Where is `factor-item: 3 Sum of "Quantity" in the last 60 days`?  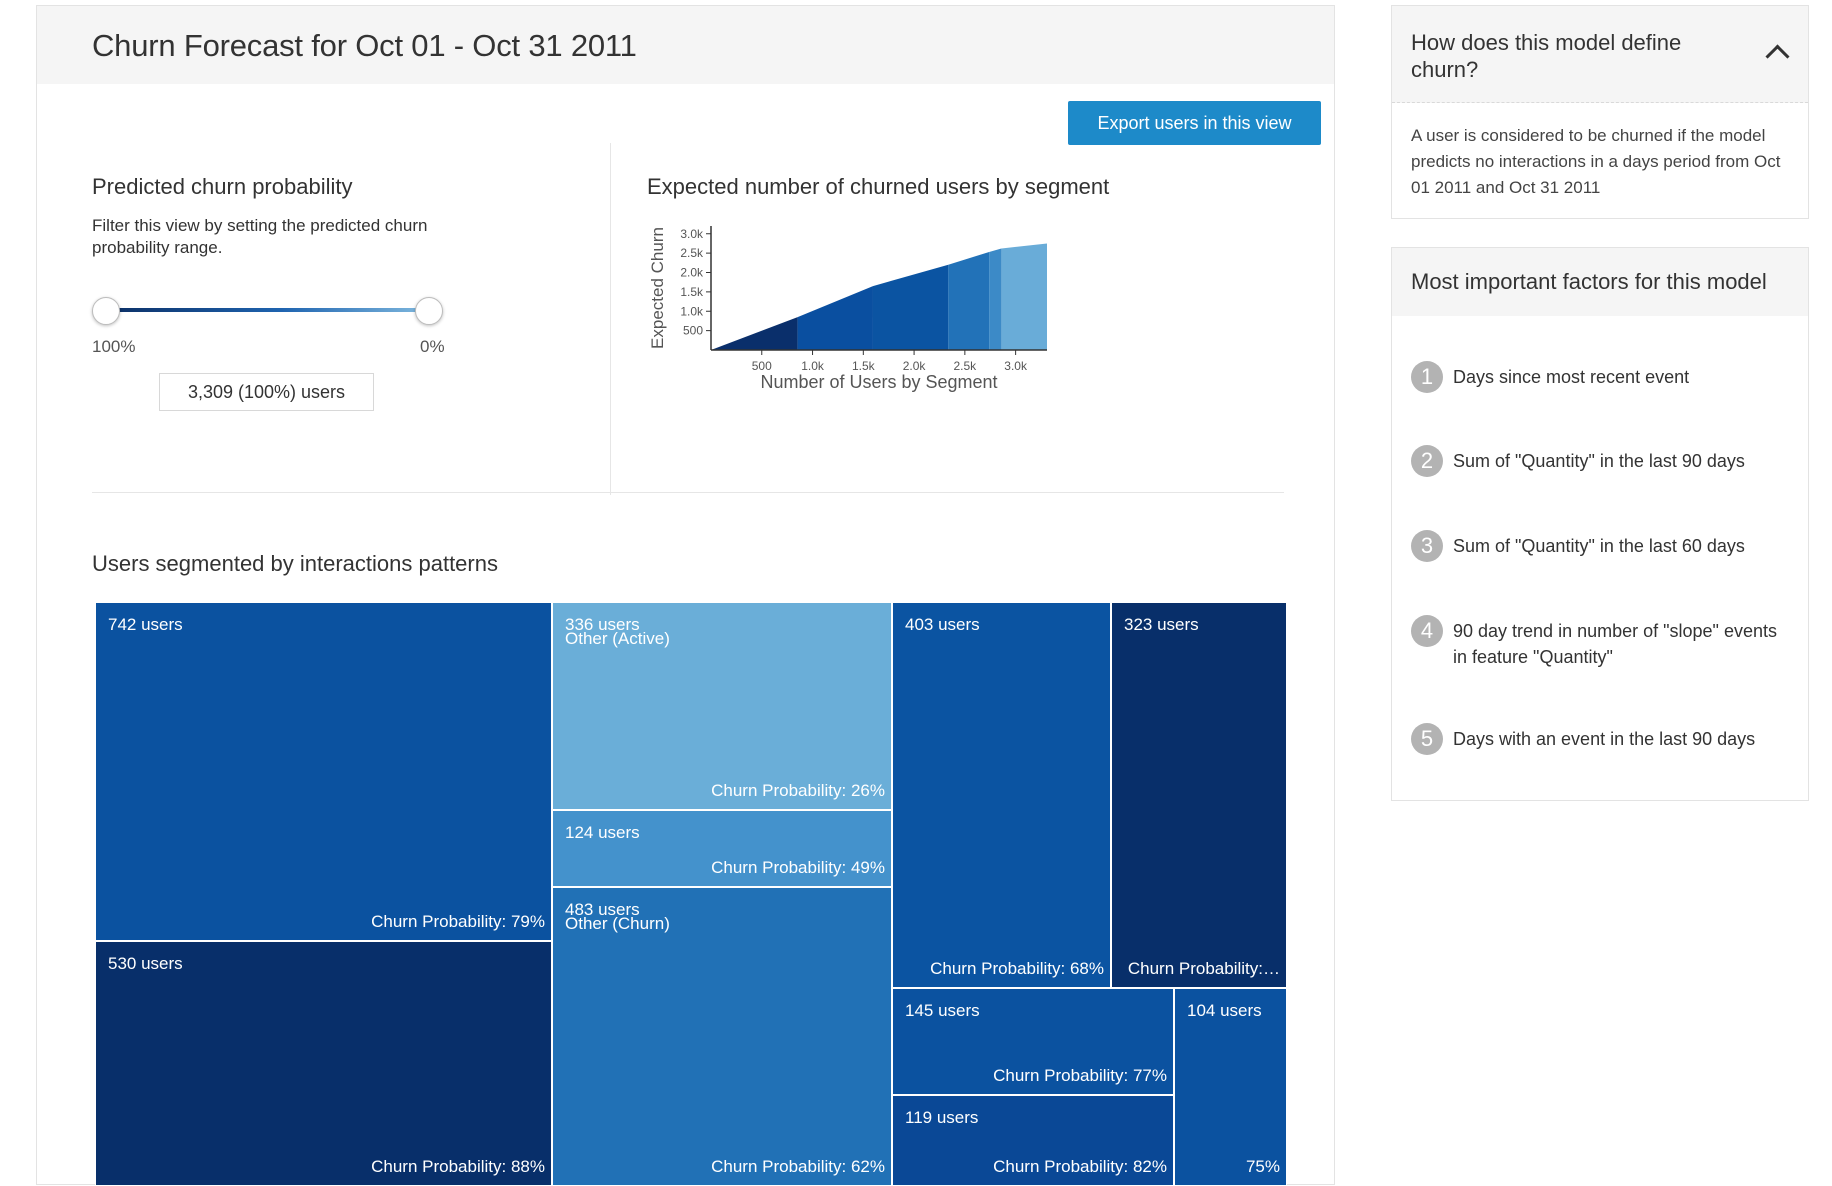
factor-item: 3 Sum of "Quantity" in the last 60 days is located at coordinates (1606, 550).